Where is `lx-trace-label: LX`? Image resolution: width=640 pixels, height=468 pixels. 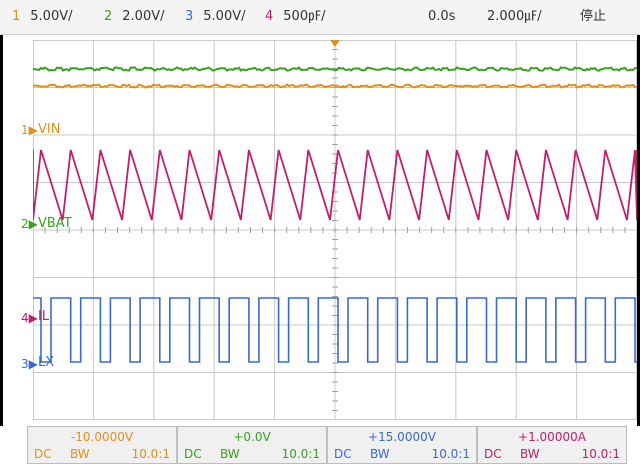
lx-trace-label: LX is located at coordinates (46, 362).